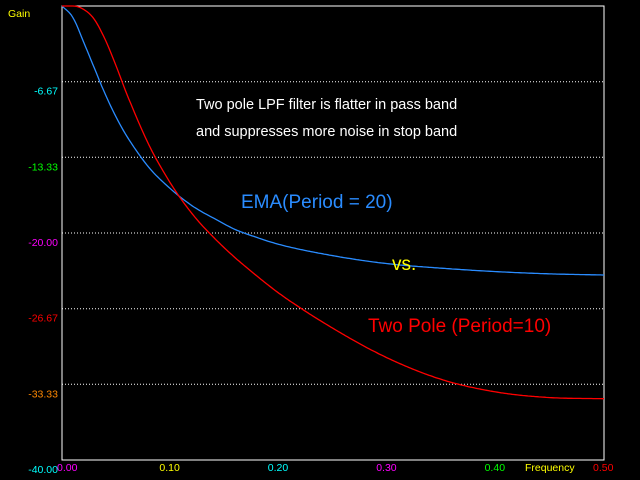 Image resolution: width=640 pixels, height=480 pixels. Describe the element at coordinates (43, 167) in the screenshot. I see `y-tick-label: -13.33` at that location.